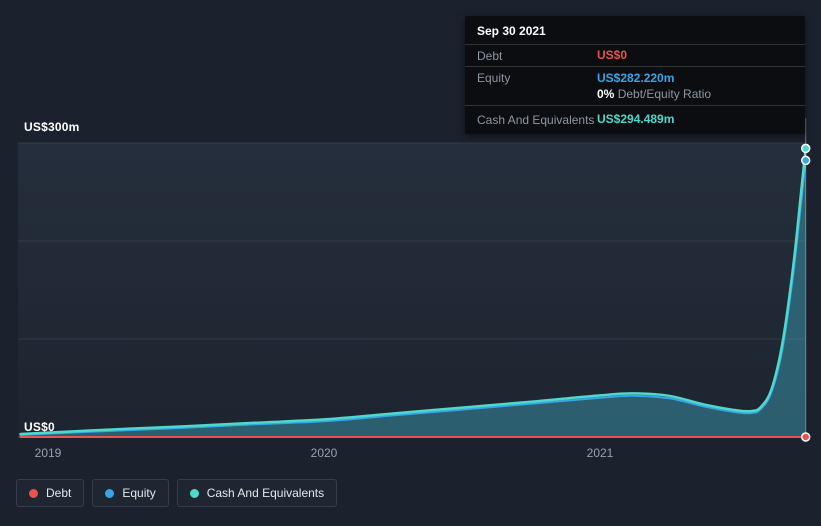 This screenshot has height=526, width=821. What do you see at coordinates (110, 493) in the screenshot?
I see `equity-series-dot-icon` at bounding box center [110, 493].